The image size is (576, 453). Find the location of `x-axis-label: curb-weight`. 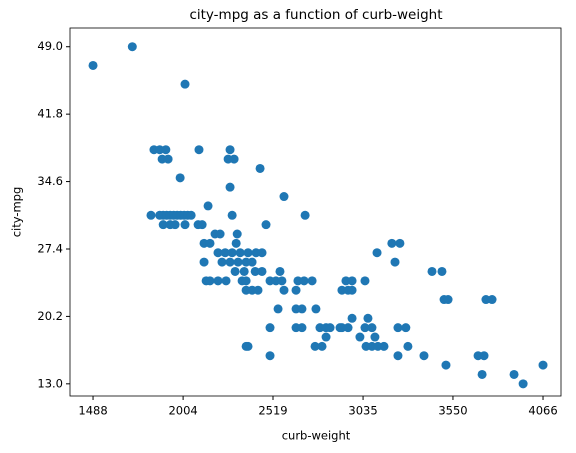

x-axis-label: curb-weight is located at coordinates (316, 436).